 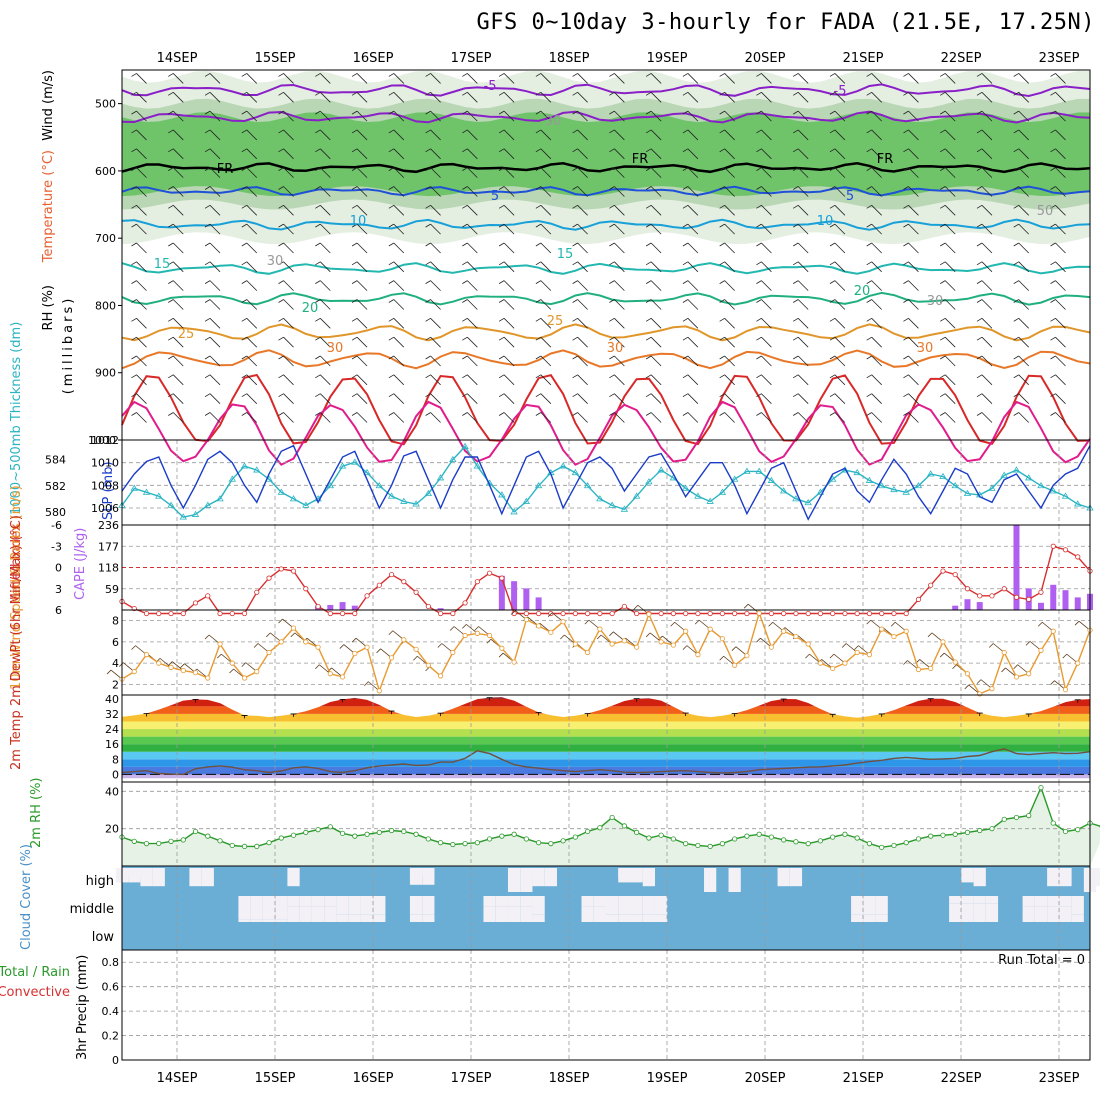 I want to click on precip-tick-label: 0.2, so click(x=111, y=1036).